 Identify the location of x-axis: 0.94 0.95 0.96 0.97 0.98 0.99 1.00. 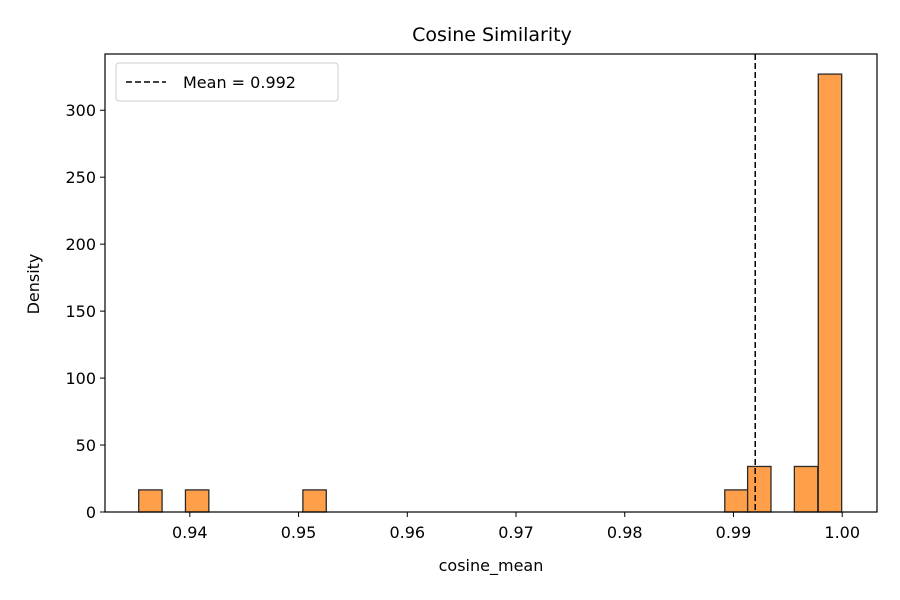
(516, 527).